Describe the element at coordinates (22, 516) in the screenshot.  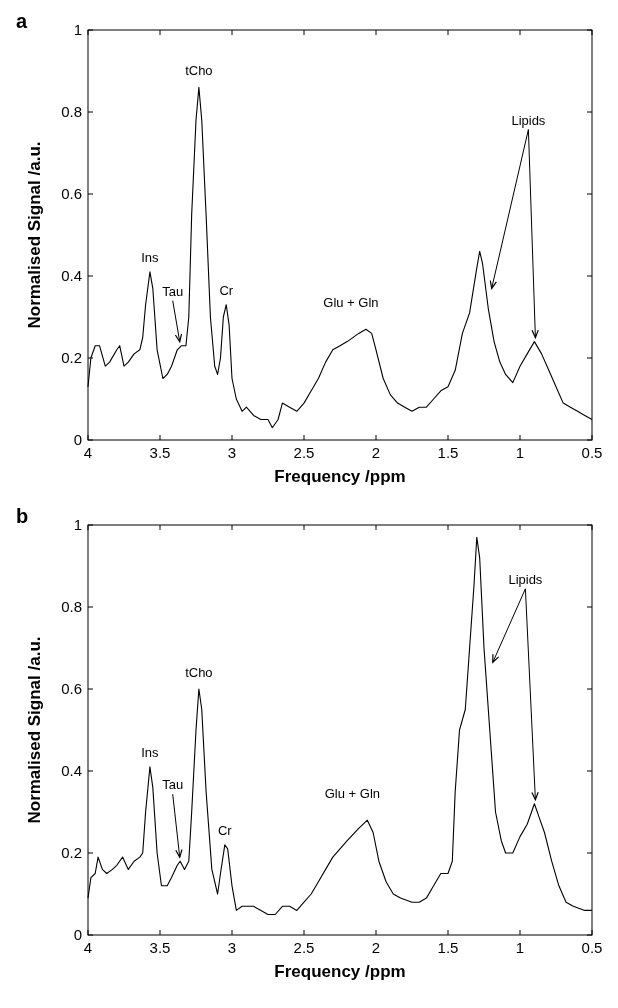
I see `chart-title: b` at that location.